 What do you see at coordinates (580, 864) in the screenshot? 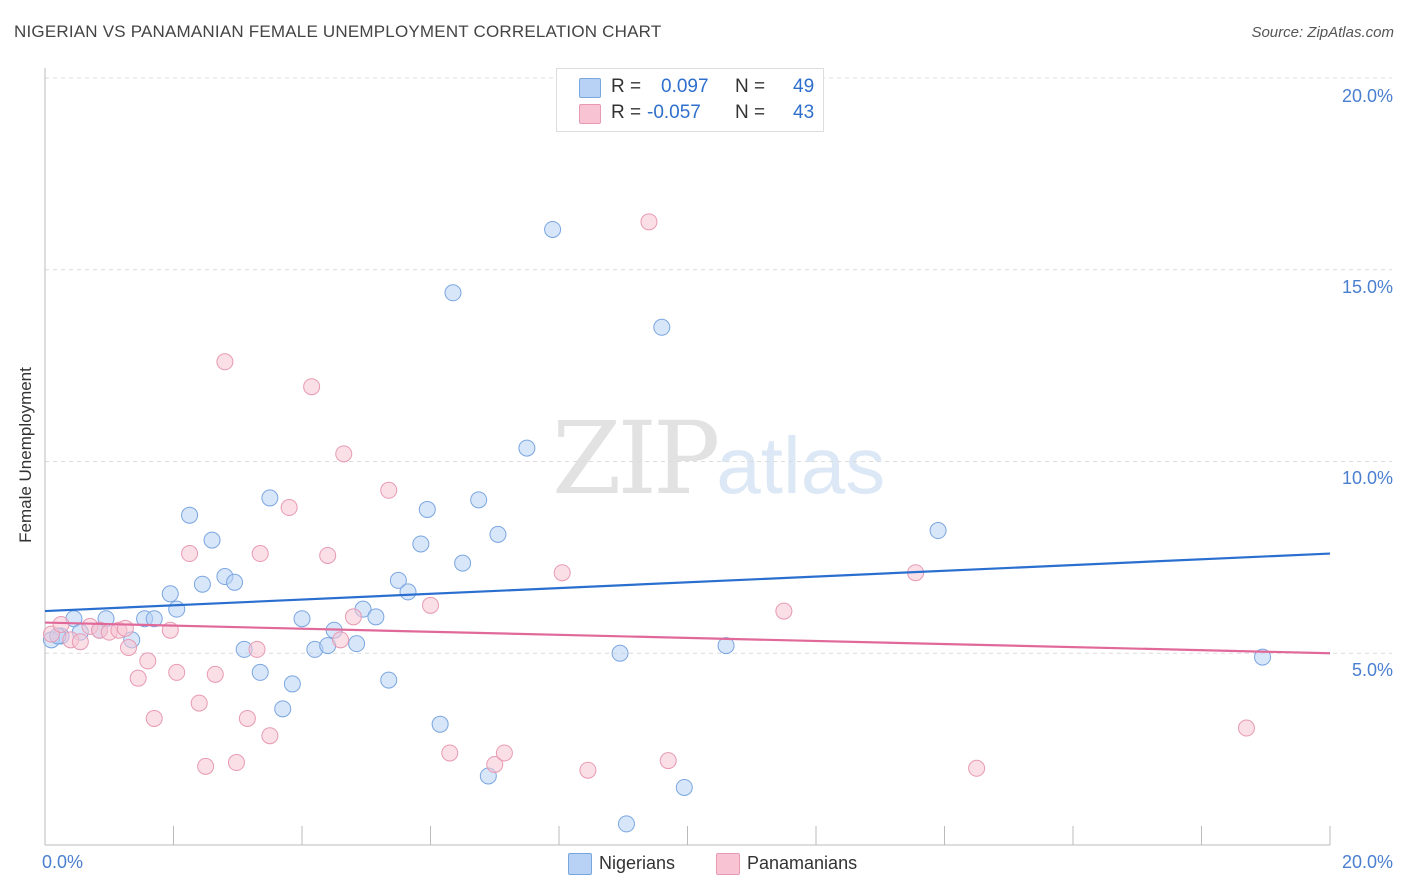
I see `bottom-legend-swatch-nigerians` at bounding box center [580, 864].